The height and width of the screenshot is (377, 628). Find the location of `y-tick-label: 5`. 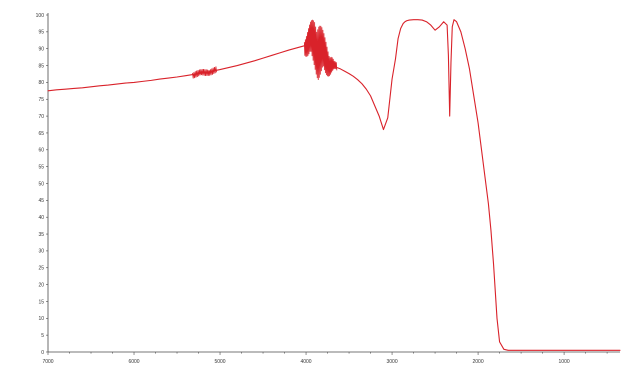

y-tick-label: 5 is located at coordinates (42, 336).